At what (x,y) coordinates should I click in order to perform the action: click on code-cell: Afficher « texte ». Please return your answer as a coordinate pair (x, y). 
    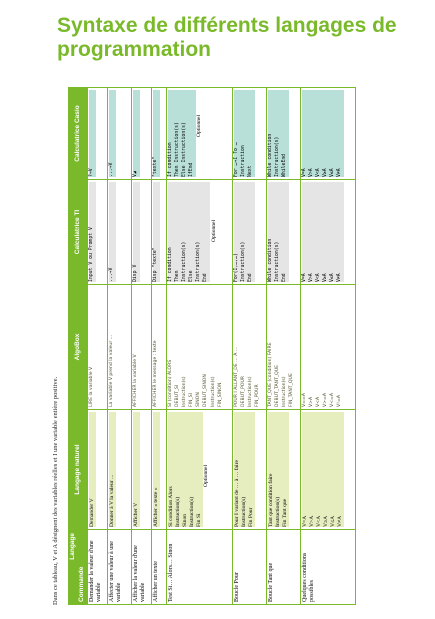
    Looking at the image, I should click on (159, 469).